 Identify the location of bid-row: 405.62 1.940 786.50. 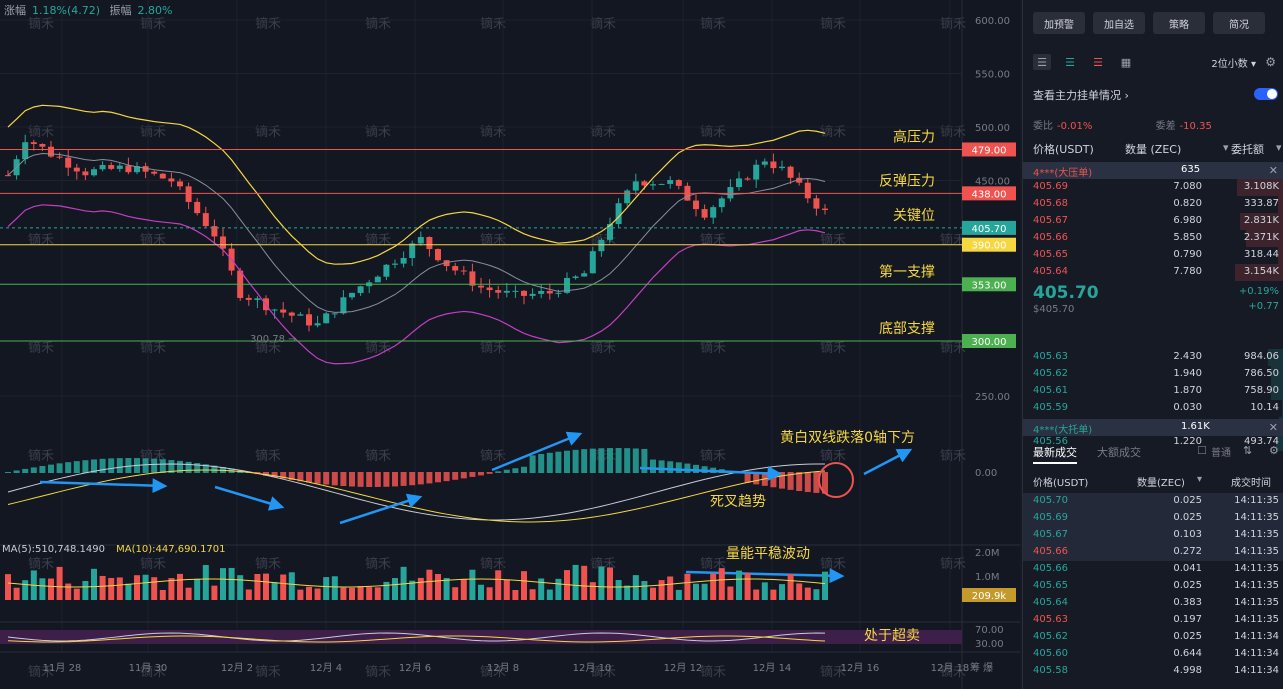
(1153, 374).